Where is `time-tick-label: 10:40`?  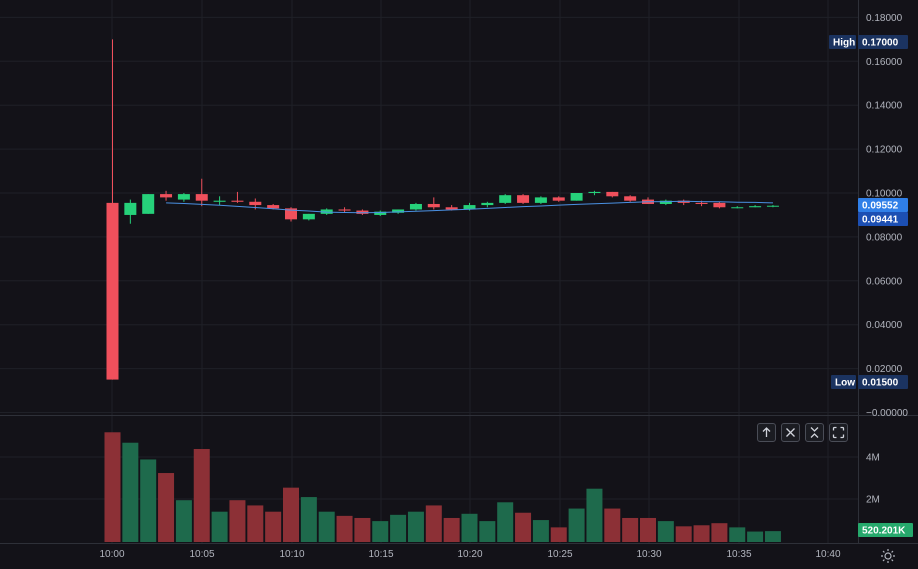 time-tick-label: 10:40 is located at coordinates (827, 554).